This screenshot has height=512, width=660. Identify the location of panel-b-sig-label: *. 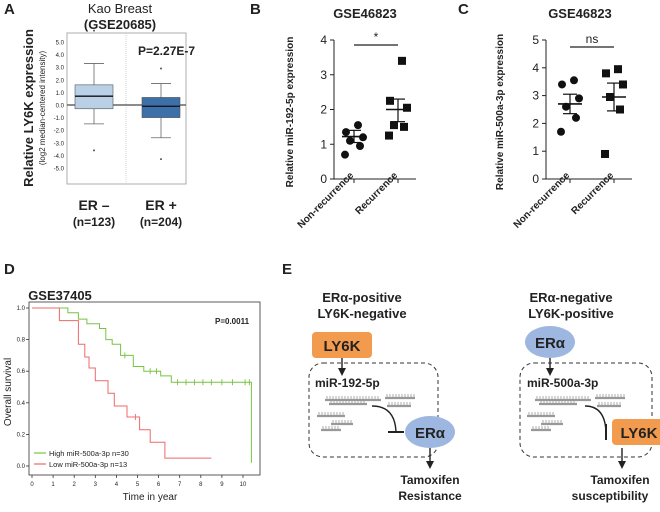
(376, 37).